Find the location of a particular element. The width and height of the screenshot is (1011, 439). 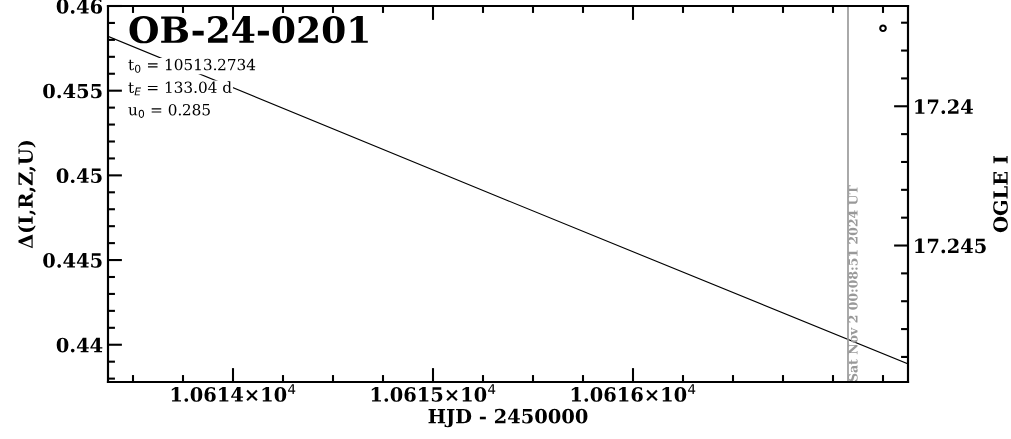

x-axis-title: HJD - 2450000 is located at coordinates (508, 418).